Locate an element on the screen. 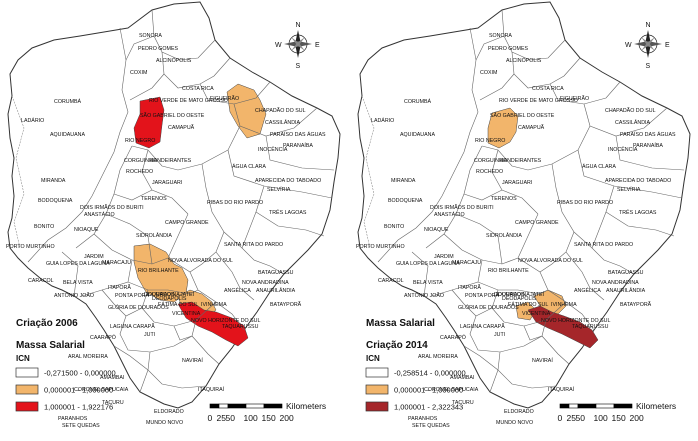  place-label: ELDORADO is located at coordinates (519, 412).